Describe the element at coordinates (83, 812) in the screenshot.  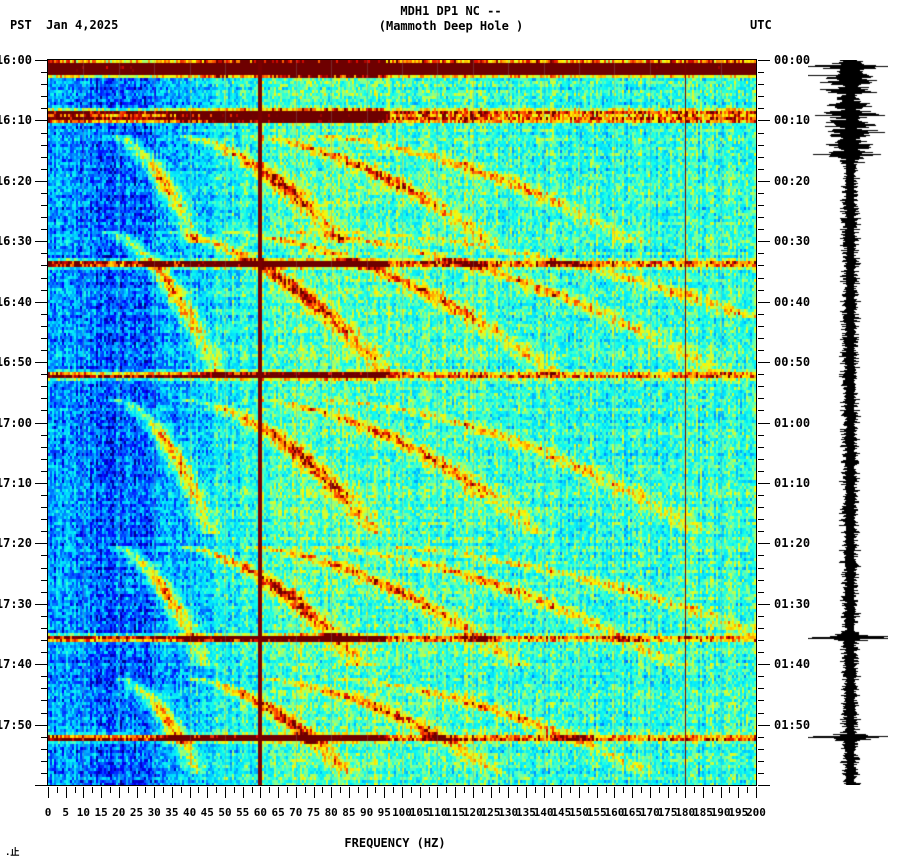
I see `x-axis-label-10: 10` at that location.